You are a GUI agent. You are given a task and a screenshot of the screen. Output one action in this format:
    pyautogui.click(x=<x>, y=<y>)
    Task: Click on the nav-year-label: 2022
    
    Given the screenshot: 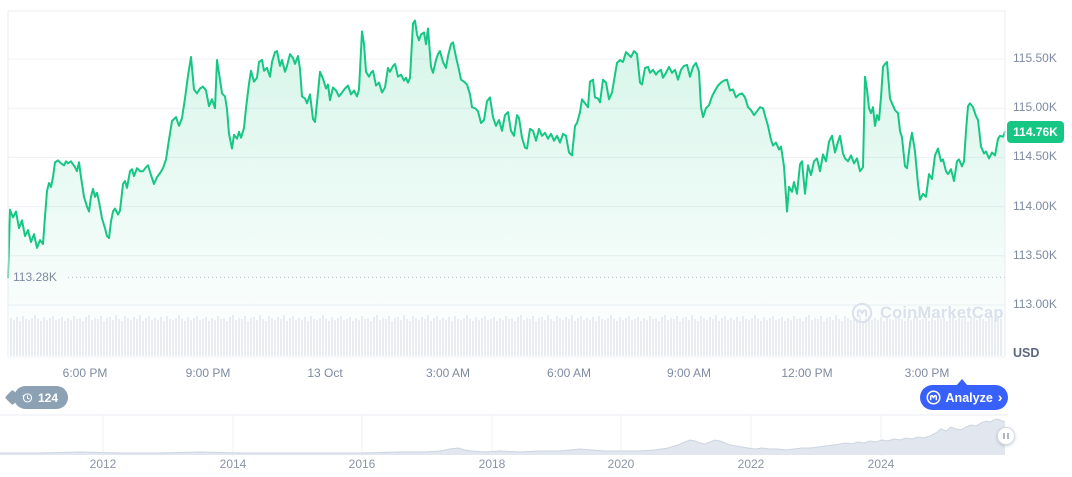 What is the action you would take?
    pyautogui.click(x=751, y=464)
    